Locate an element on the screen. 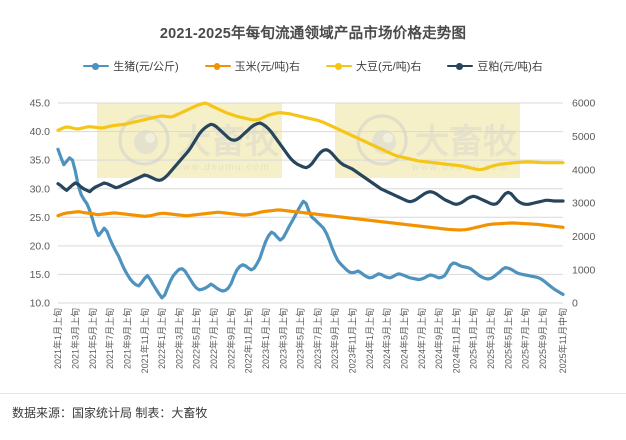 The height and width of the screenshot is (440, 626). x-axis-tick: 2025年5月上旬 is located at coordinates (507, 338).